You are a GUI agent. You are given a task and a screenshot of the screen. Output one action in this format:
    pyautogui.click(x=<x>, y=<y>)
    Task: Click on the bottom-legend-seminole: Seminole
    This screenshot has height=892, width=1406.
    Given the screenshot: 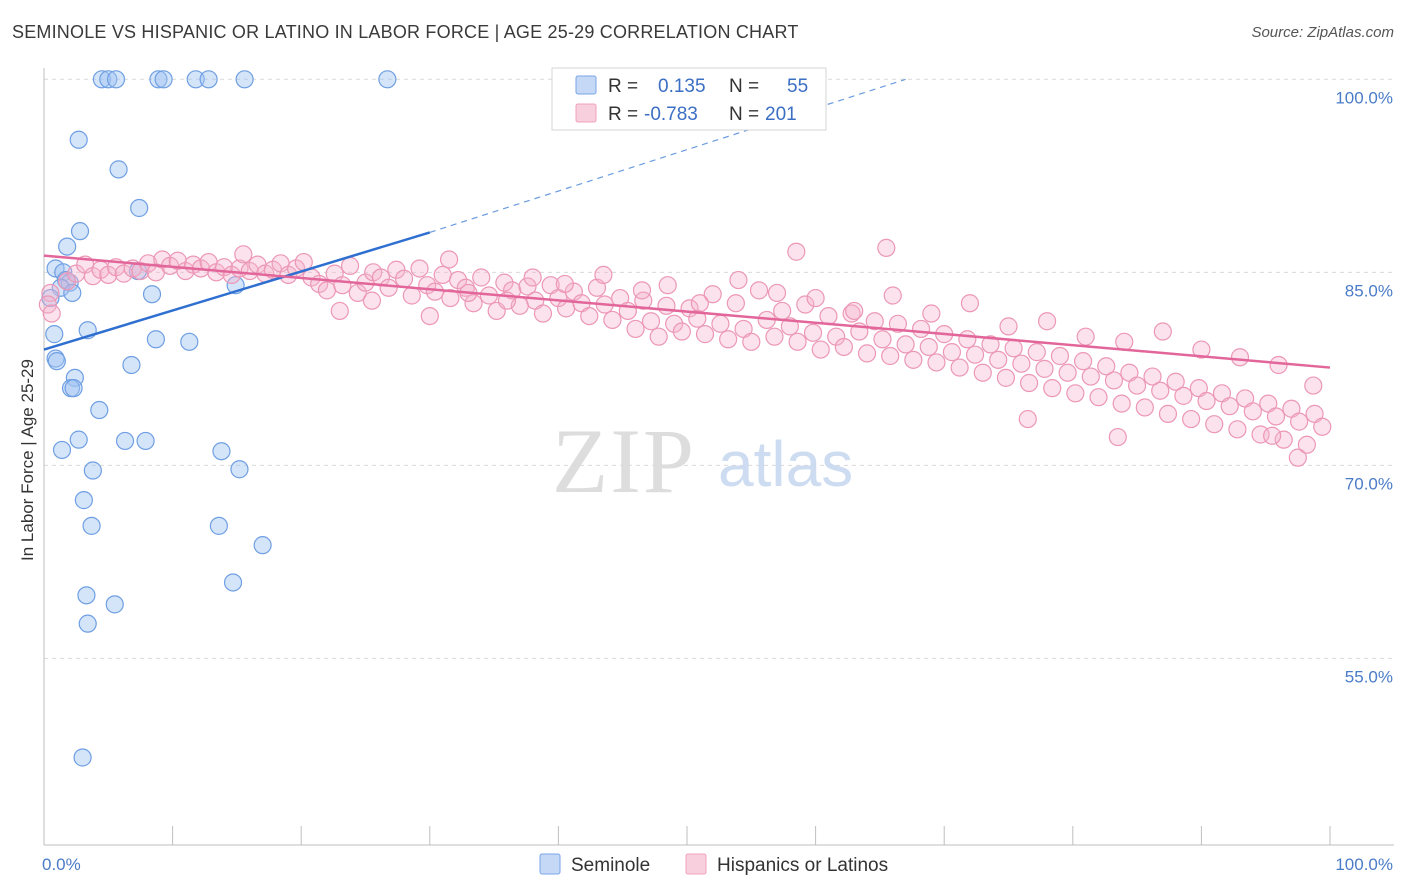 What is the action you would take?
    pyautogui.click(x=610, y=865)
    